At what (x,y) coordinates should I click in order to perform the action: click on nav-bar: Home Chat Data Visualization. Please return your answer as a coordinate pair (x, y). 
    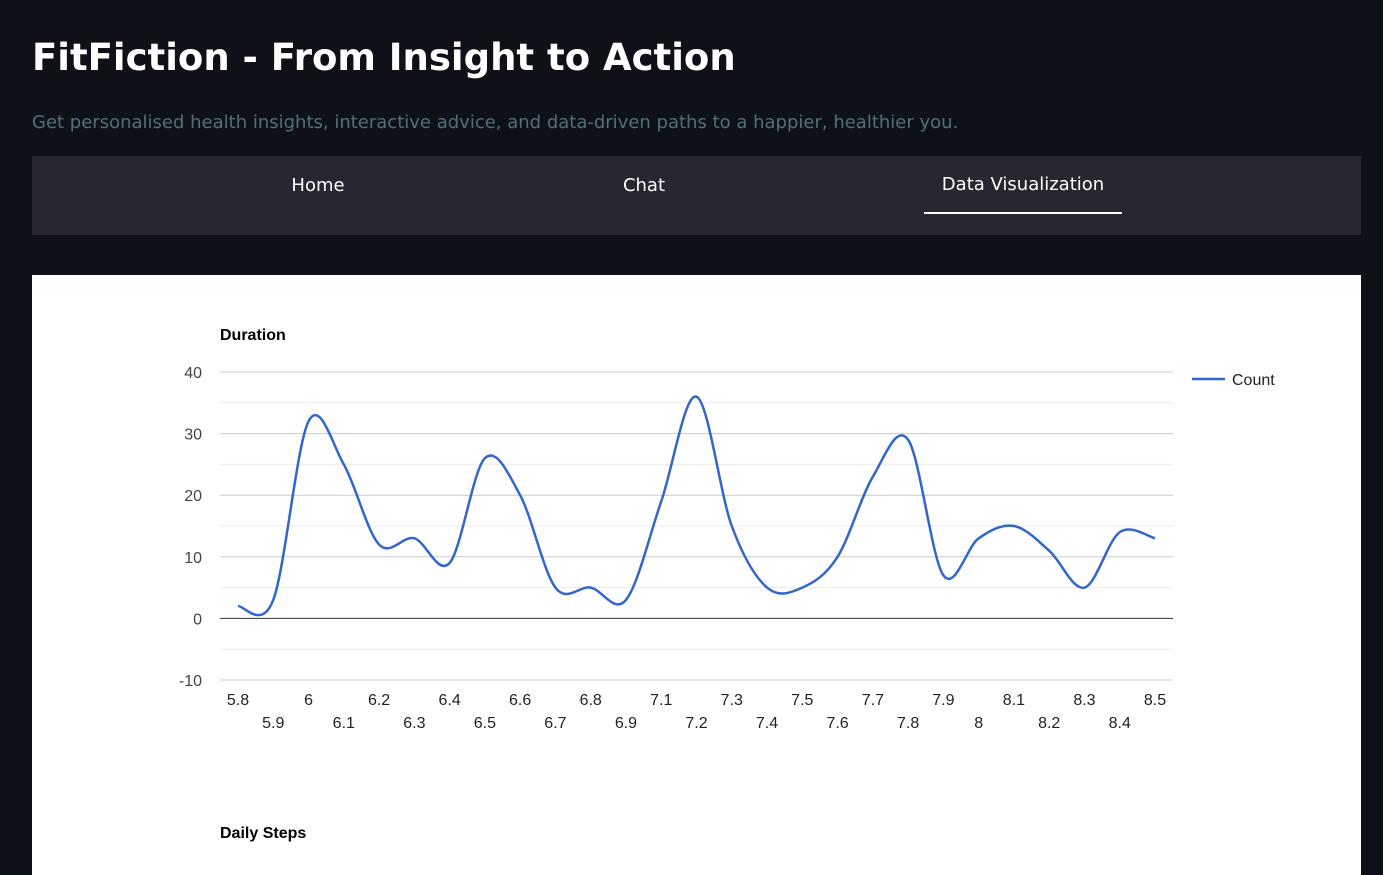
    Looking at the image, I should click on (696, 195).